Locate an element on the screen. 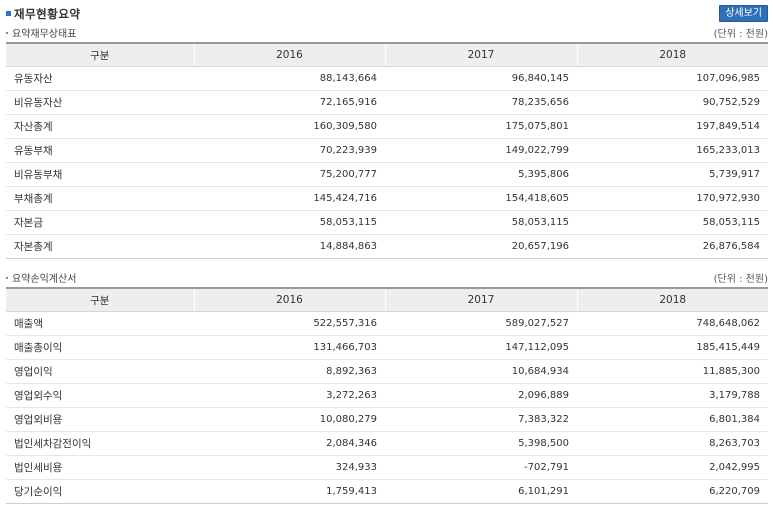 The width and height of the screenshot is (773, 511). value-cell: 2,042,995 is located at coordinates (672, 467).